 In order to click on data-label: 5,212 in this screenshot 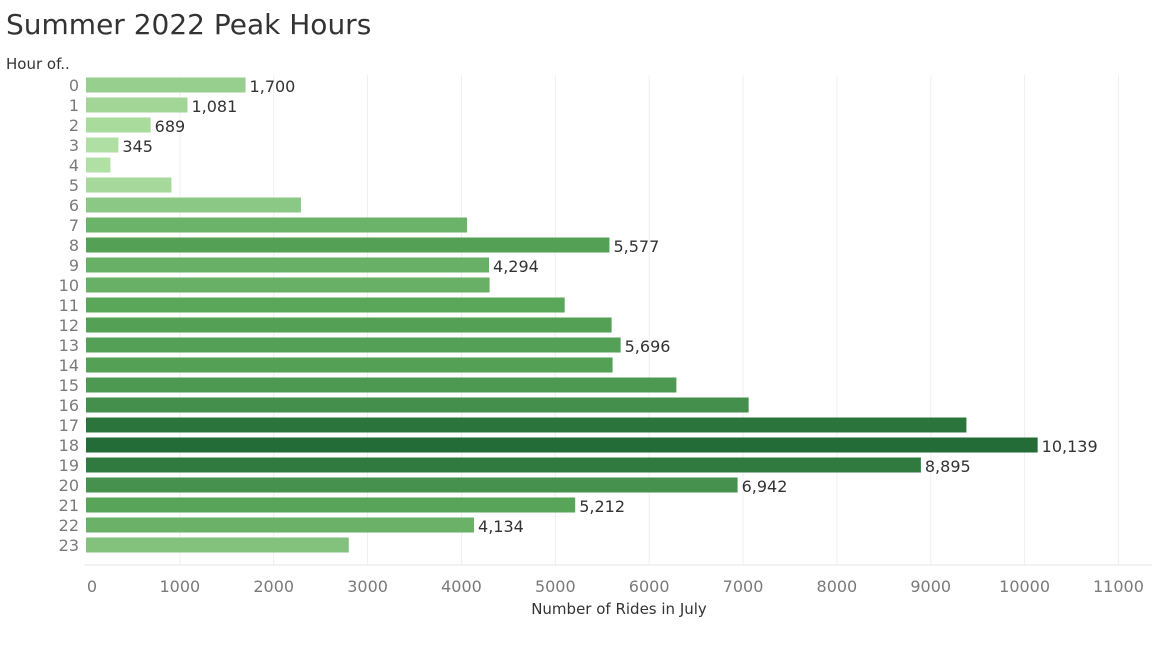, I will do `click(602, 506)`.